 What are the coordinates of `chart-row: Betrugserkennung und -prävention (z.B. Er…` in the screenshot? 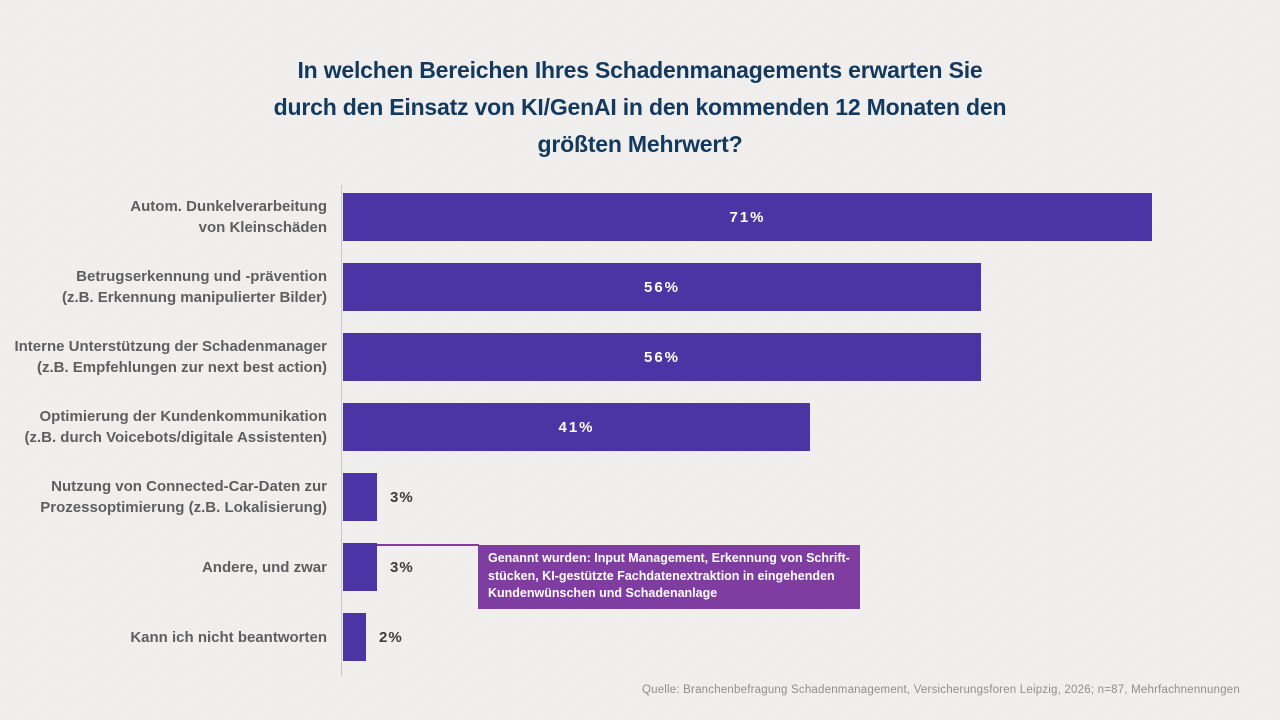 It's located at (640, 287).